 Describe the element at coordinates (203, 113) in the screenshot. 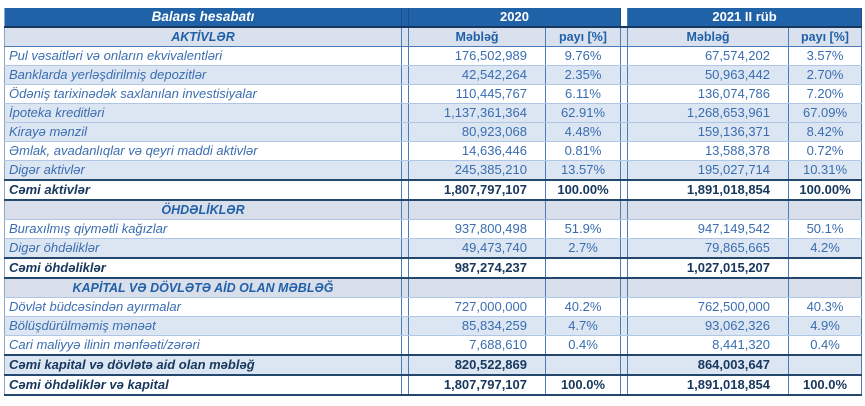

I see `row-label: İpoteka kreditləri` at that location.